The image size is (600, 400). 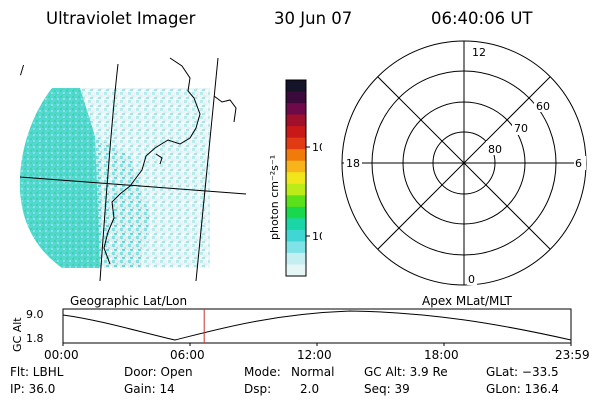 What do you see at coordinates (479, 52) in the screenshot?
I see `mlt-label-12: 12` at bounding box center [479, 52].